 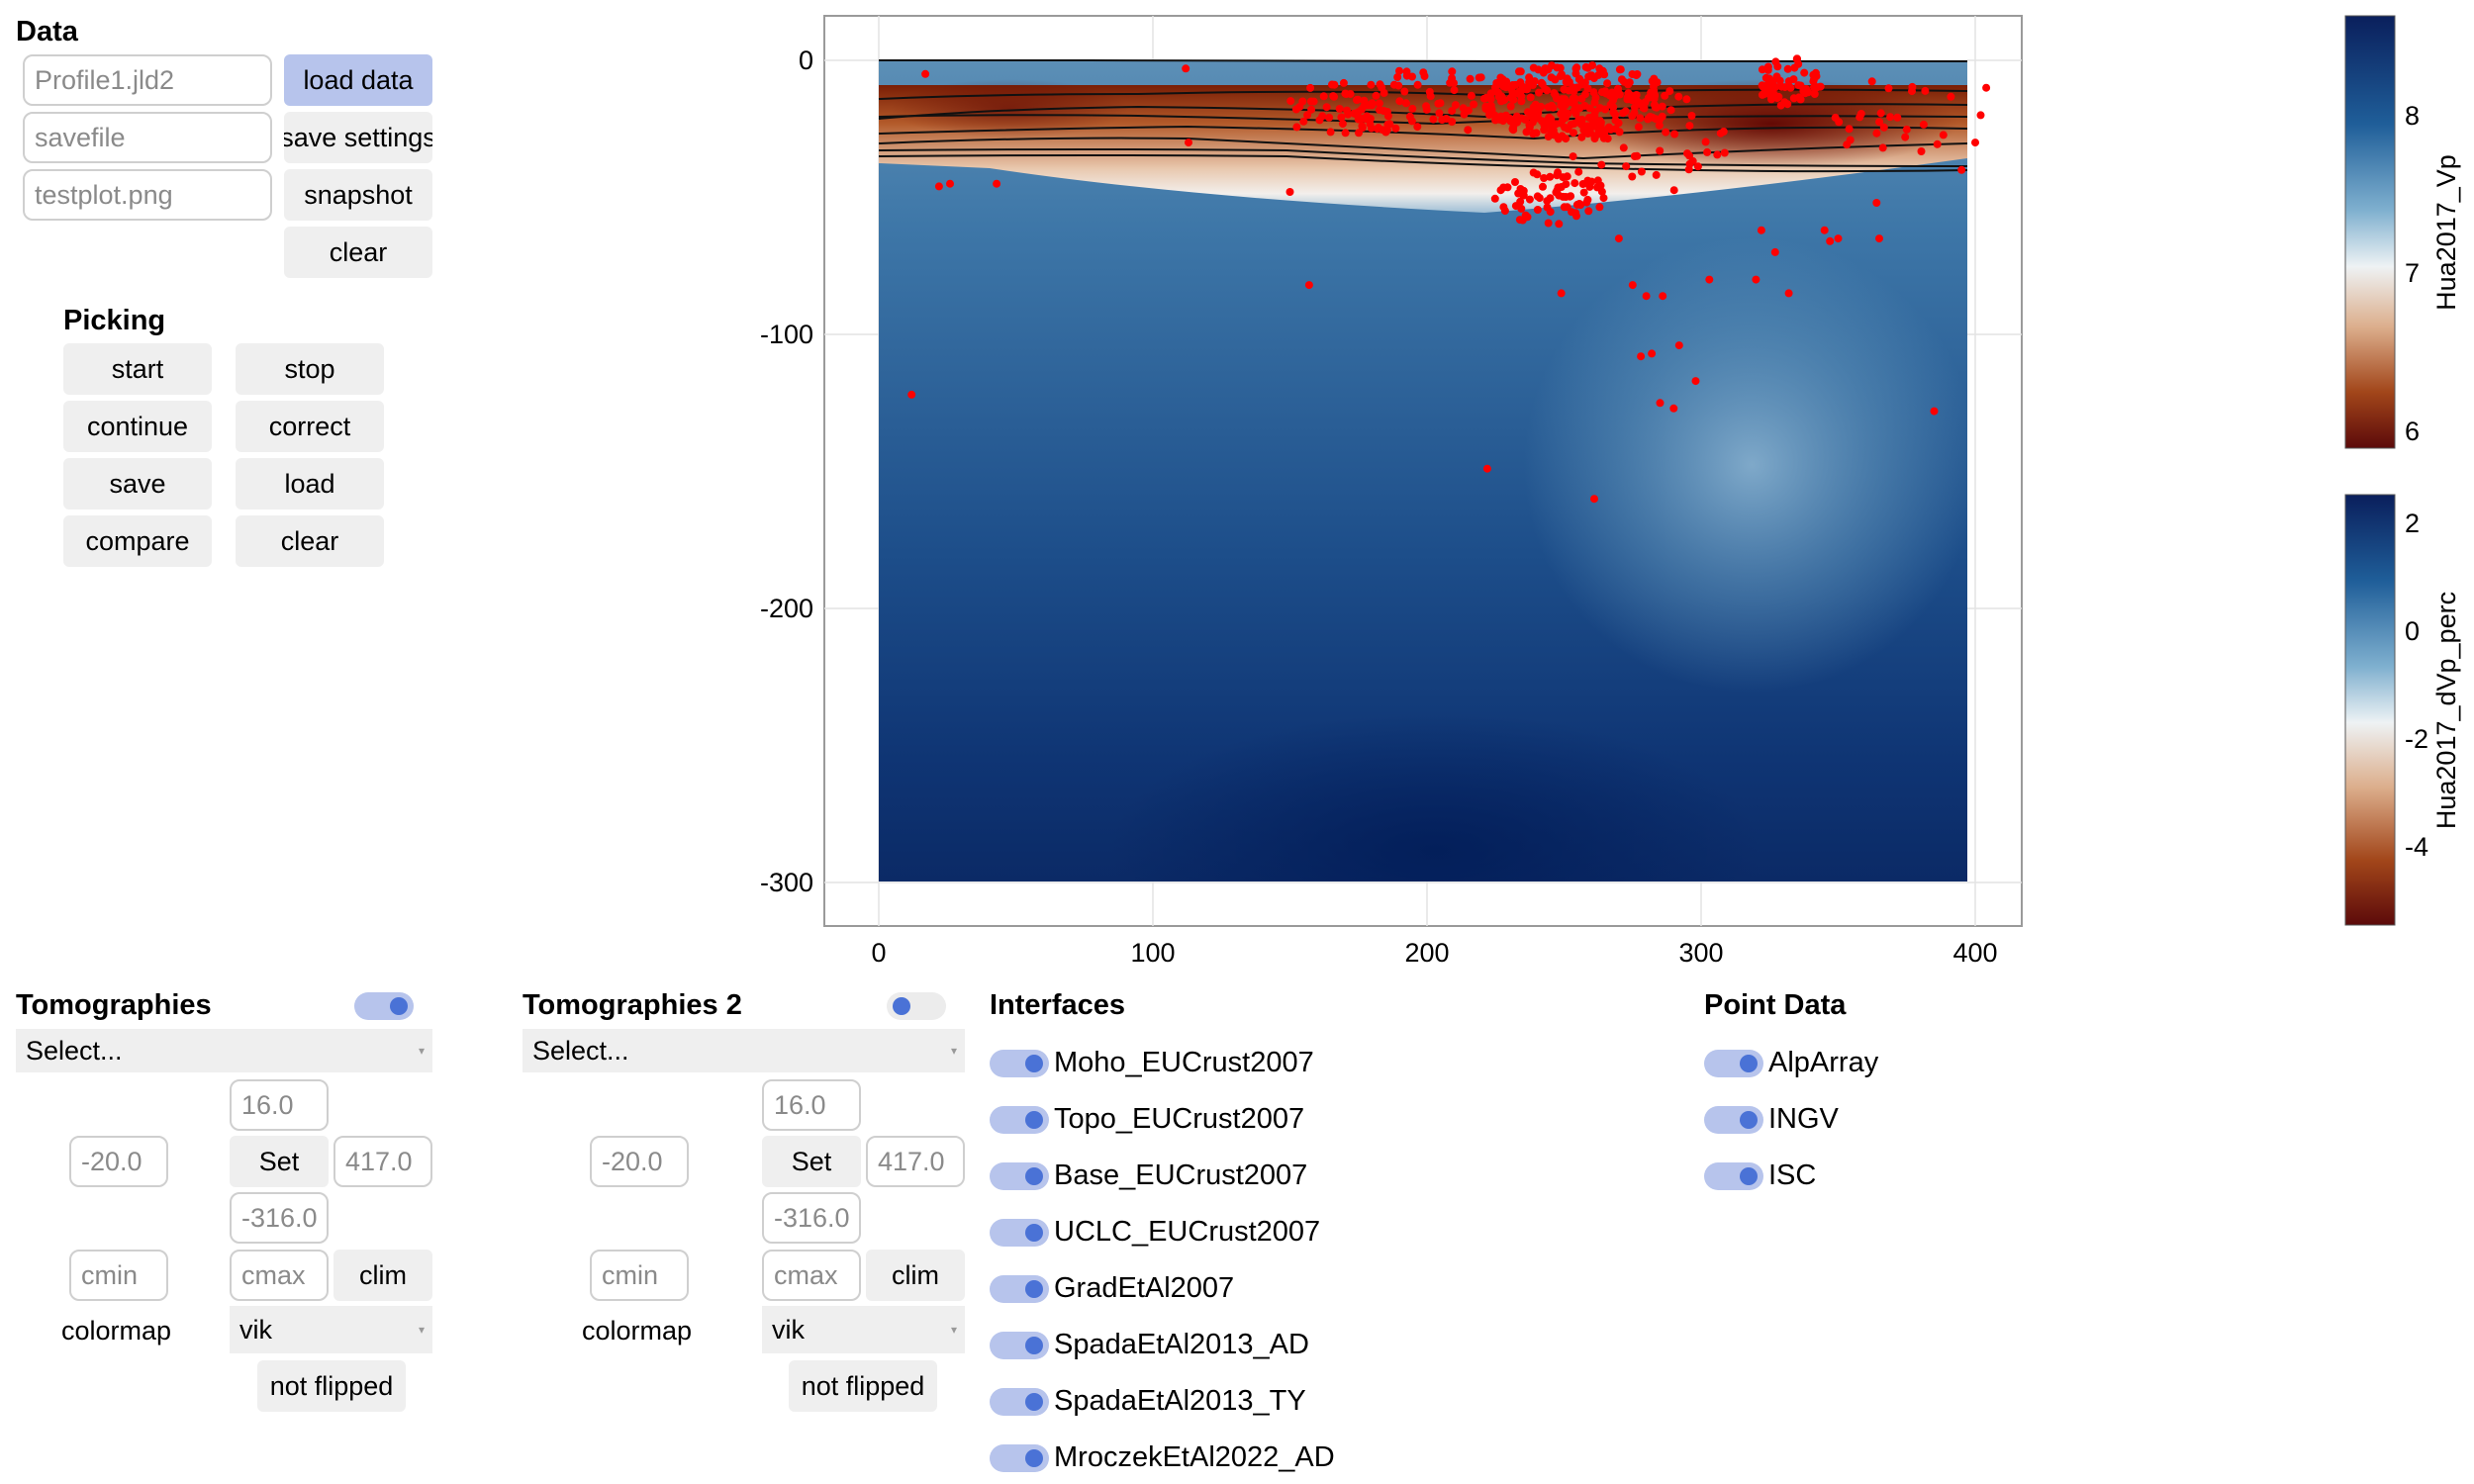 What do you see at coordinates (863, 1386) in the screenshot?
I see `tomo2-flip-button: not flipped` at bounding box center [863, 1386].